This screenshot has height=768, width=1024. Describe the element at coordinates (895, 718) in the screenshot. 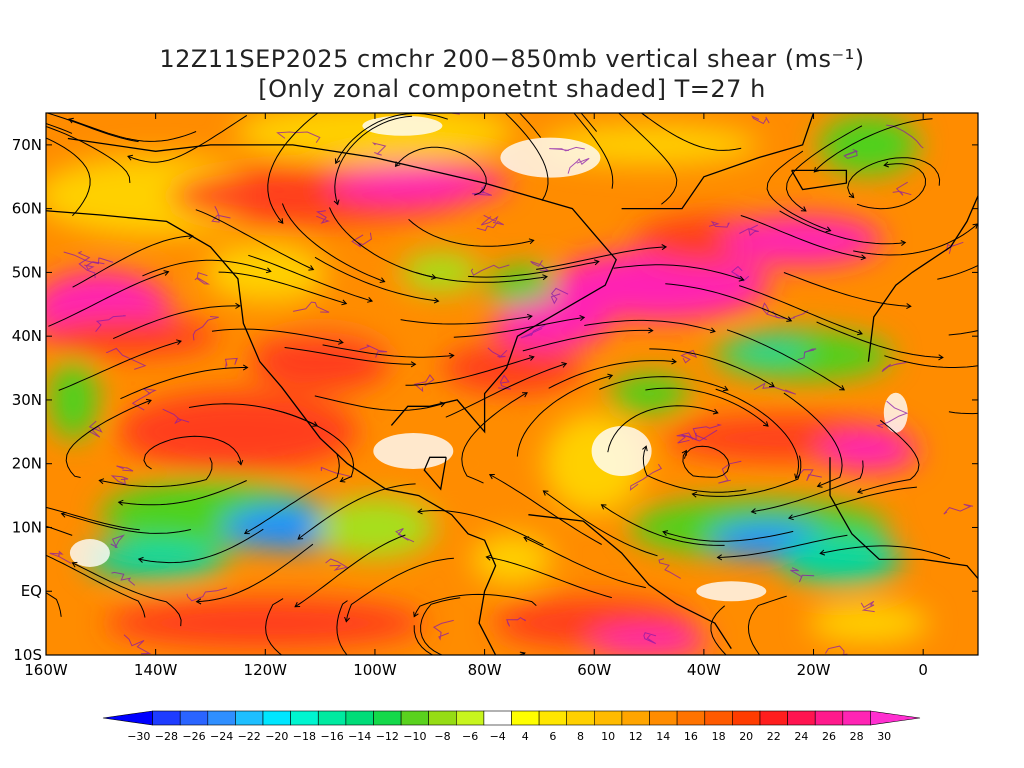

I see `colorbar-max-arrow` at that location.